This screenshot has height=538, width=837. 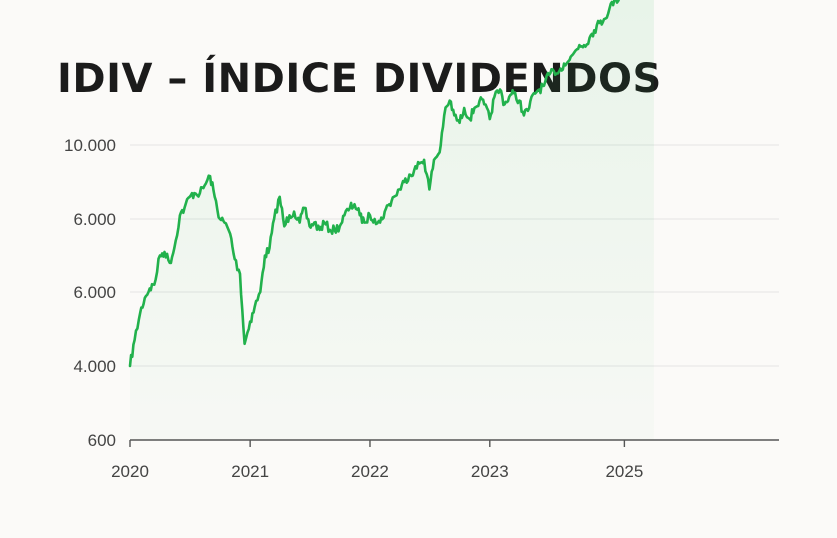 What do you see at coordinates (445, 460) in the screenshot?
I see `x-axis: 2020 2021 2022 2023 2025` at bounding box center [445, 460].